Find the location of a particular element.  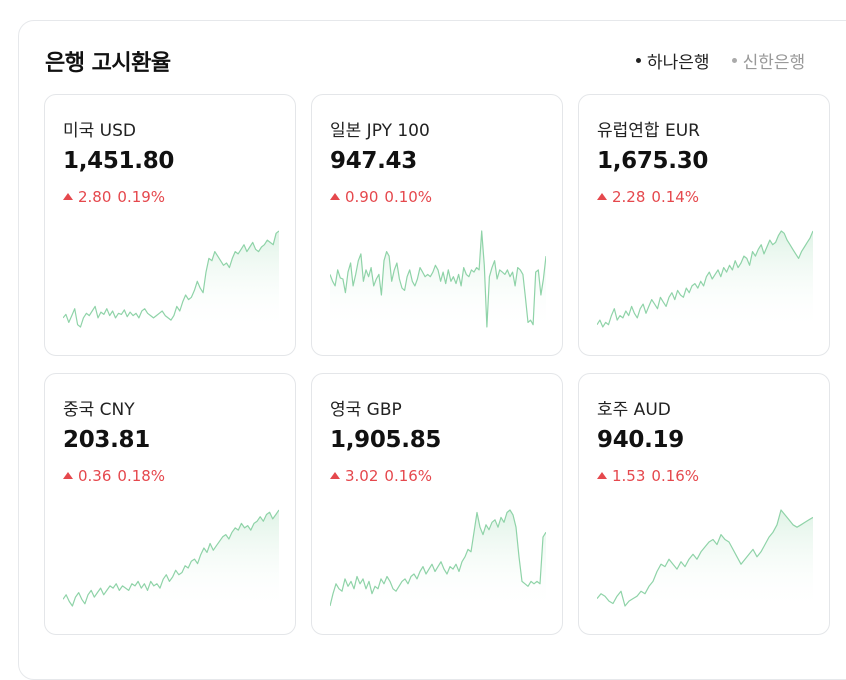

exchange-rate: 947.43 is located at coordinates (373, 161).